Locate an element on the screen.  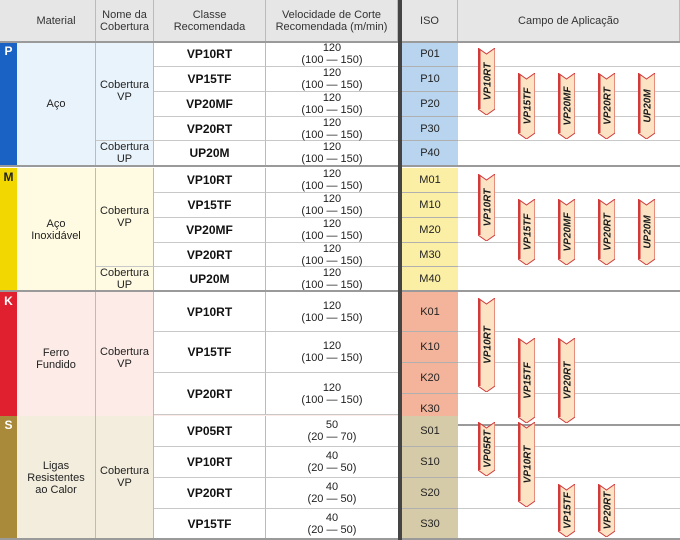
header-field: Campo de Aplicação is located at coordinates (569, 21).